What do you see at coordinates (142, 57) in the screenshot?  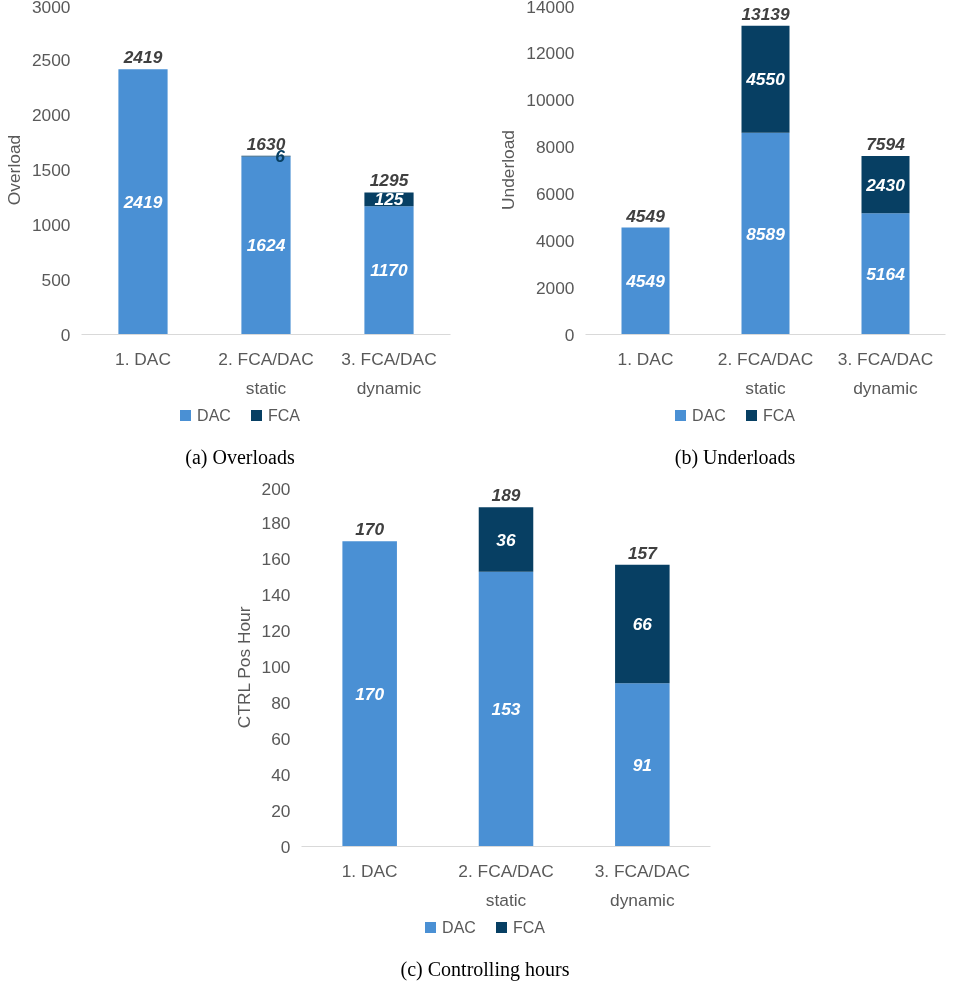 I see `total-label: 2419` at bounding box center [142, 57].